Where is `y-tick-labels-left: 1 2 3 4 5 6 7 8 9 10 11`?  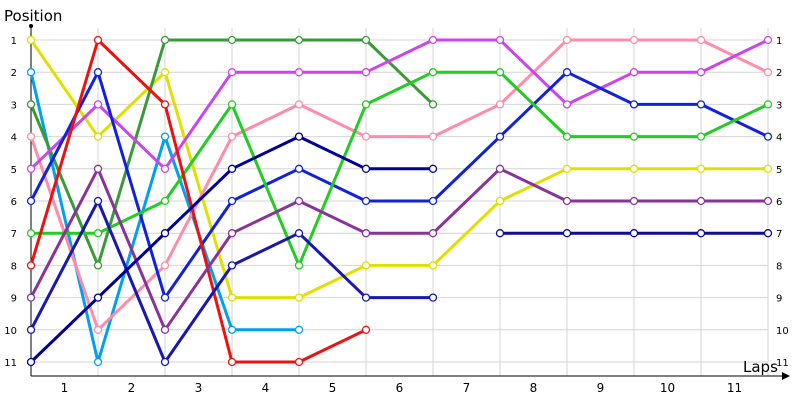
y-tick-labels-left: 1 2 3 4 5 6 7 8 9 10 11 is located at coordinates (10, 202).